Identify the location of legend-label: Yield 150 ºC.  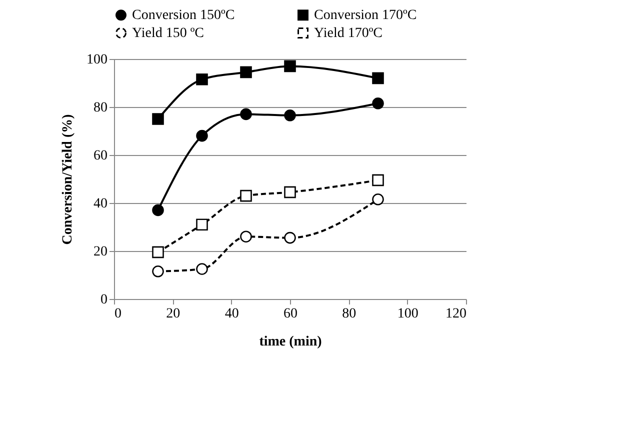
(168, 33).